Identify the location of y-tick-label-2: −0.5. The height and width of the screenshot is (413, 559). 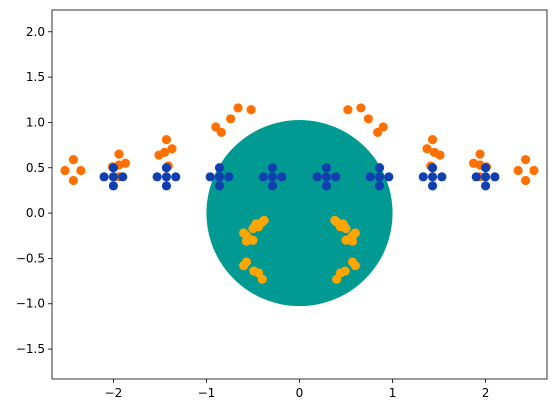
(30, 258).